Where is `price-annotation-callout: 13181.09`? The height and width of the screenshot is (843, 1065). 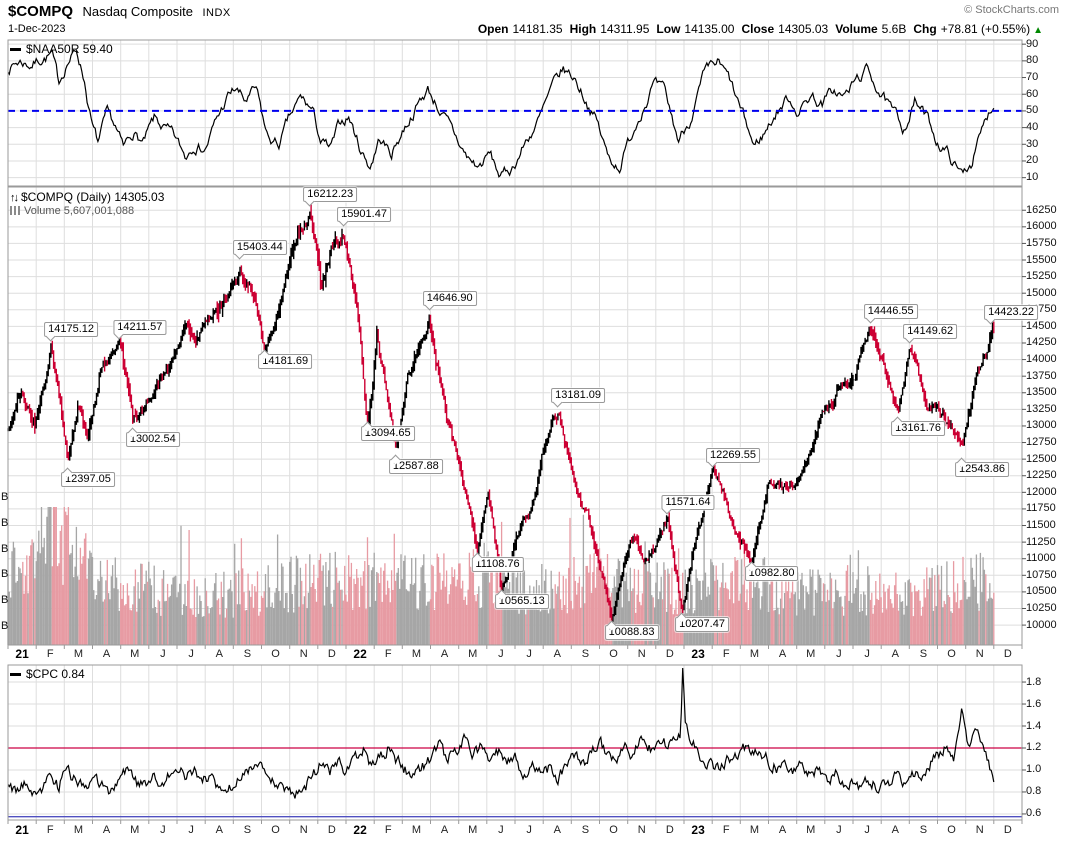
price-annotation-callout: 13181.09 is located at coordinates (578, 397).